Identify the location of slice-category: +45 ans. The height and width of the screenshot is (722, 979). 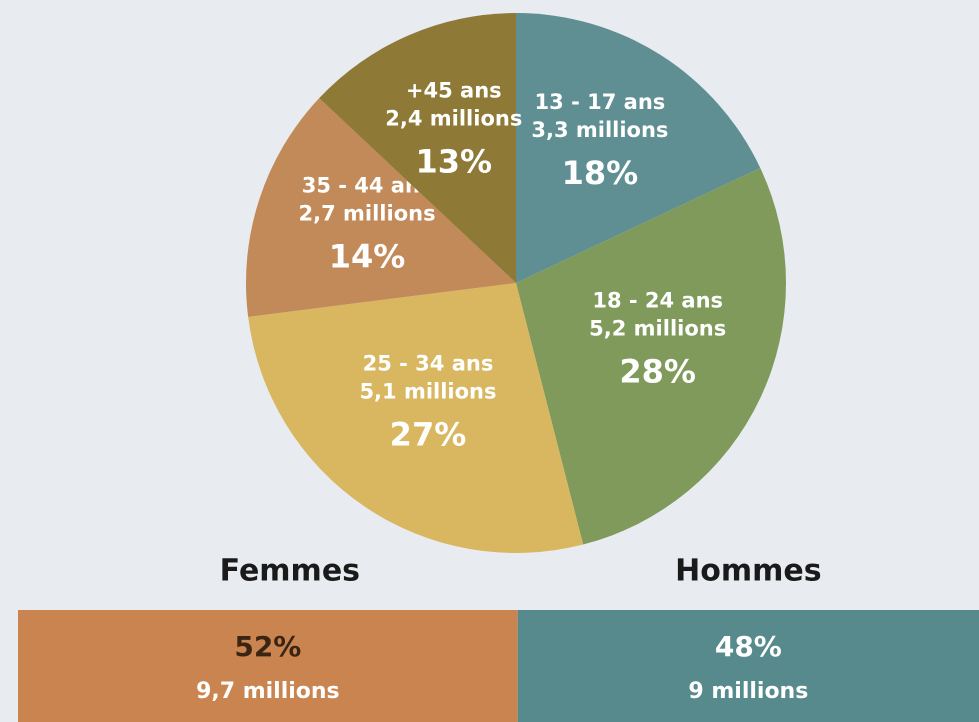
(454, 90).